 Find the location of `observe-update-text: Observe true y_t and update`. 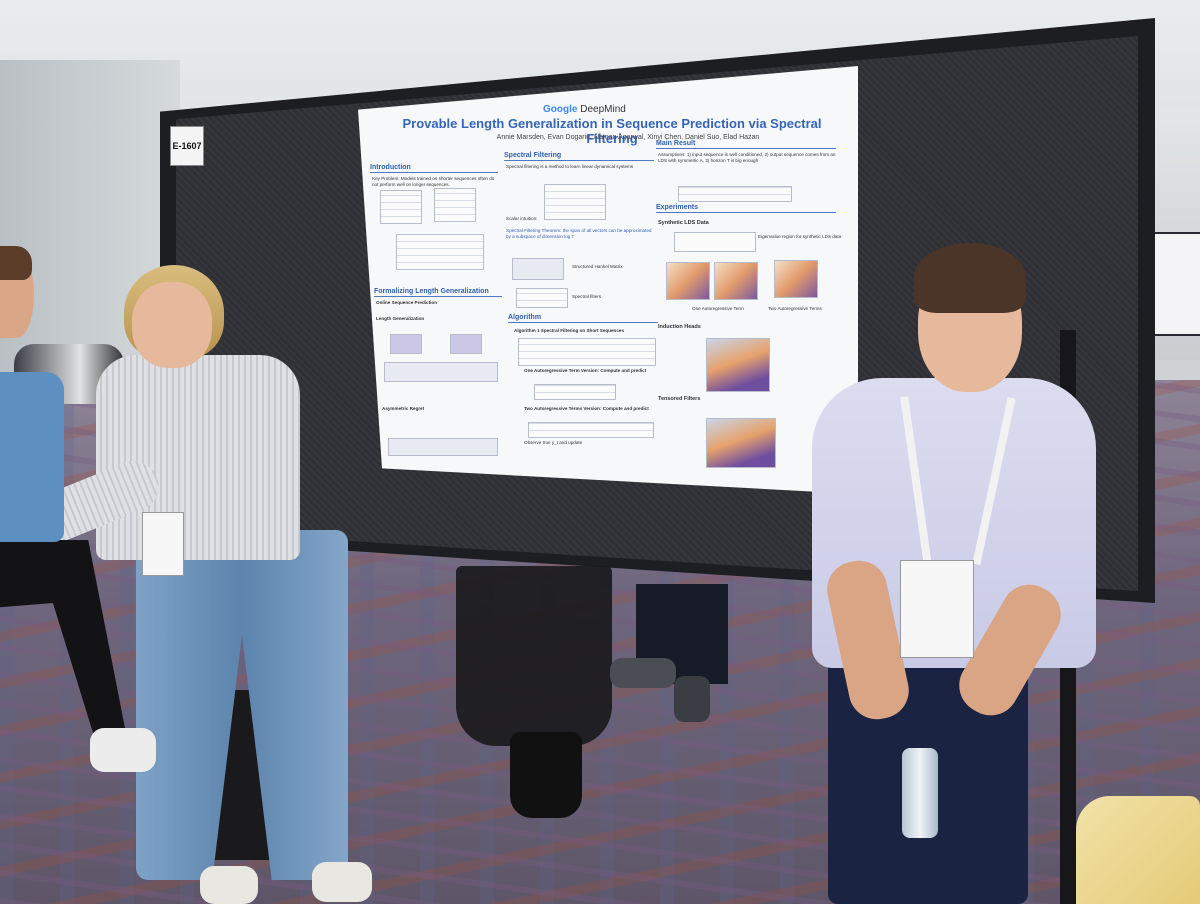

observe-update-text: Observe true y_t and update is located at coordinates (553, 442).